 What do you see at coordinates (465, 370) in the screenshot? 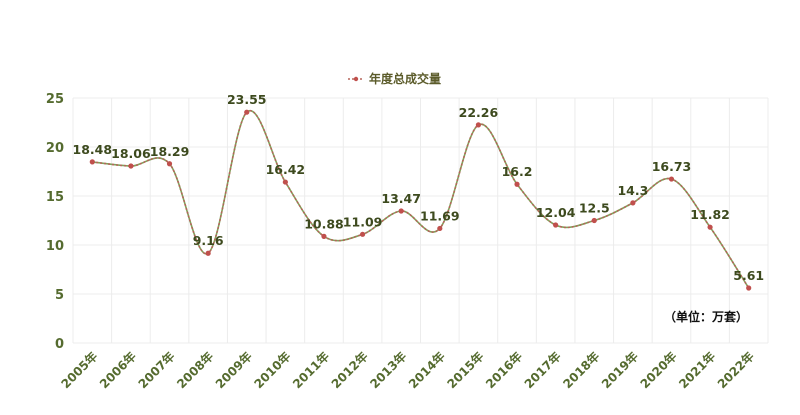
I see `x-tick-label: 2015年` at bounding box center [465, 370].